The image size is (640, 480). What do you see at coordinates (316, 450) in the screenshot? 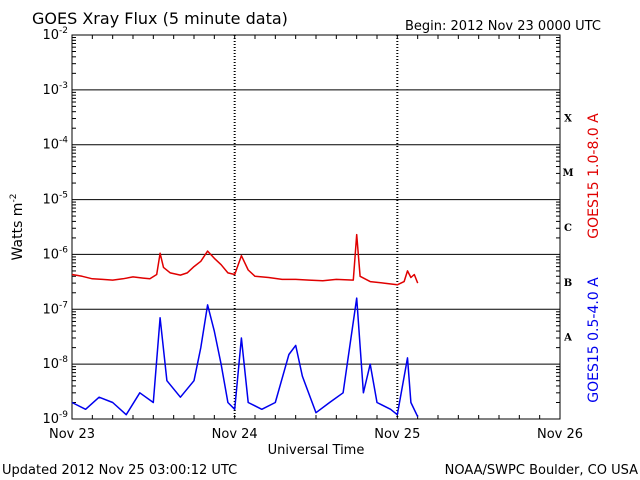
I see `x-axis-label: Universal Time` at bounding box center [316, 450].